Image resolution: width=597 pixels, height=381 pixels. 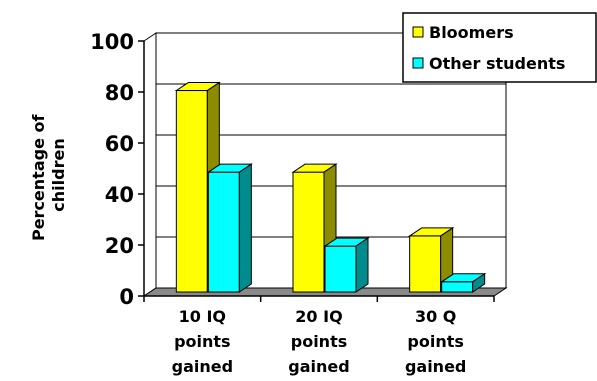 I want to click on legend-label: Other students, so click(x=497, y=63).